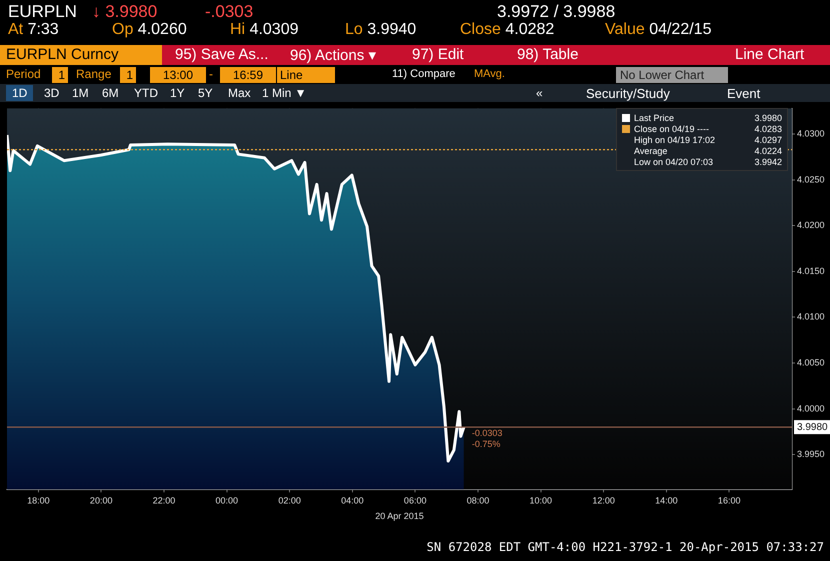 This screenshot has width=830, height=561. What do you see at coordinates (672, 129) in the screenshot?
I see `legend-label: Close on 04/19 ----` at bounding box center [672, 129].